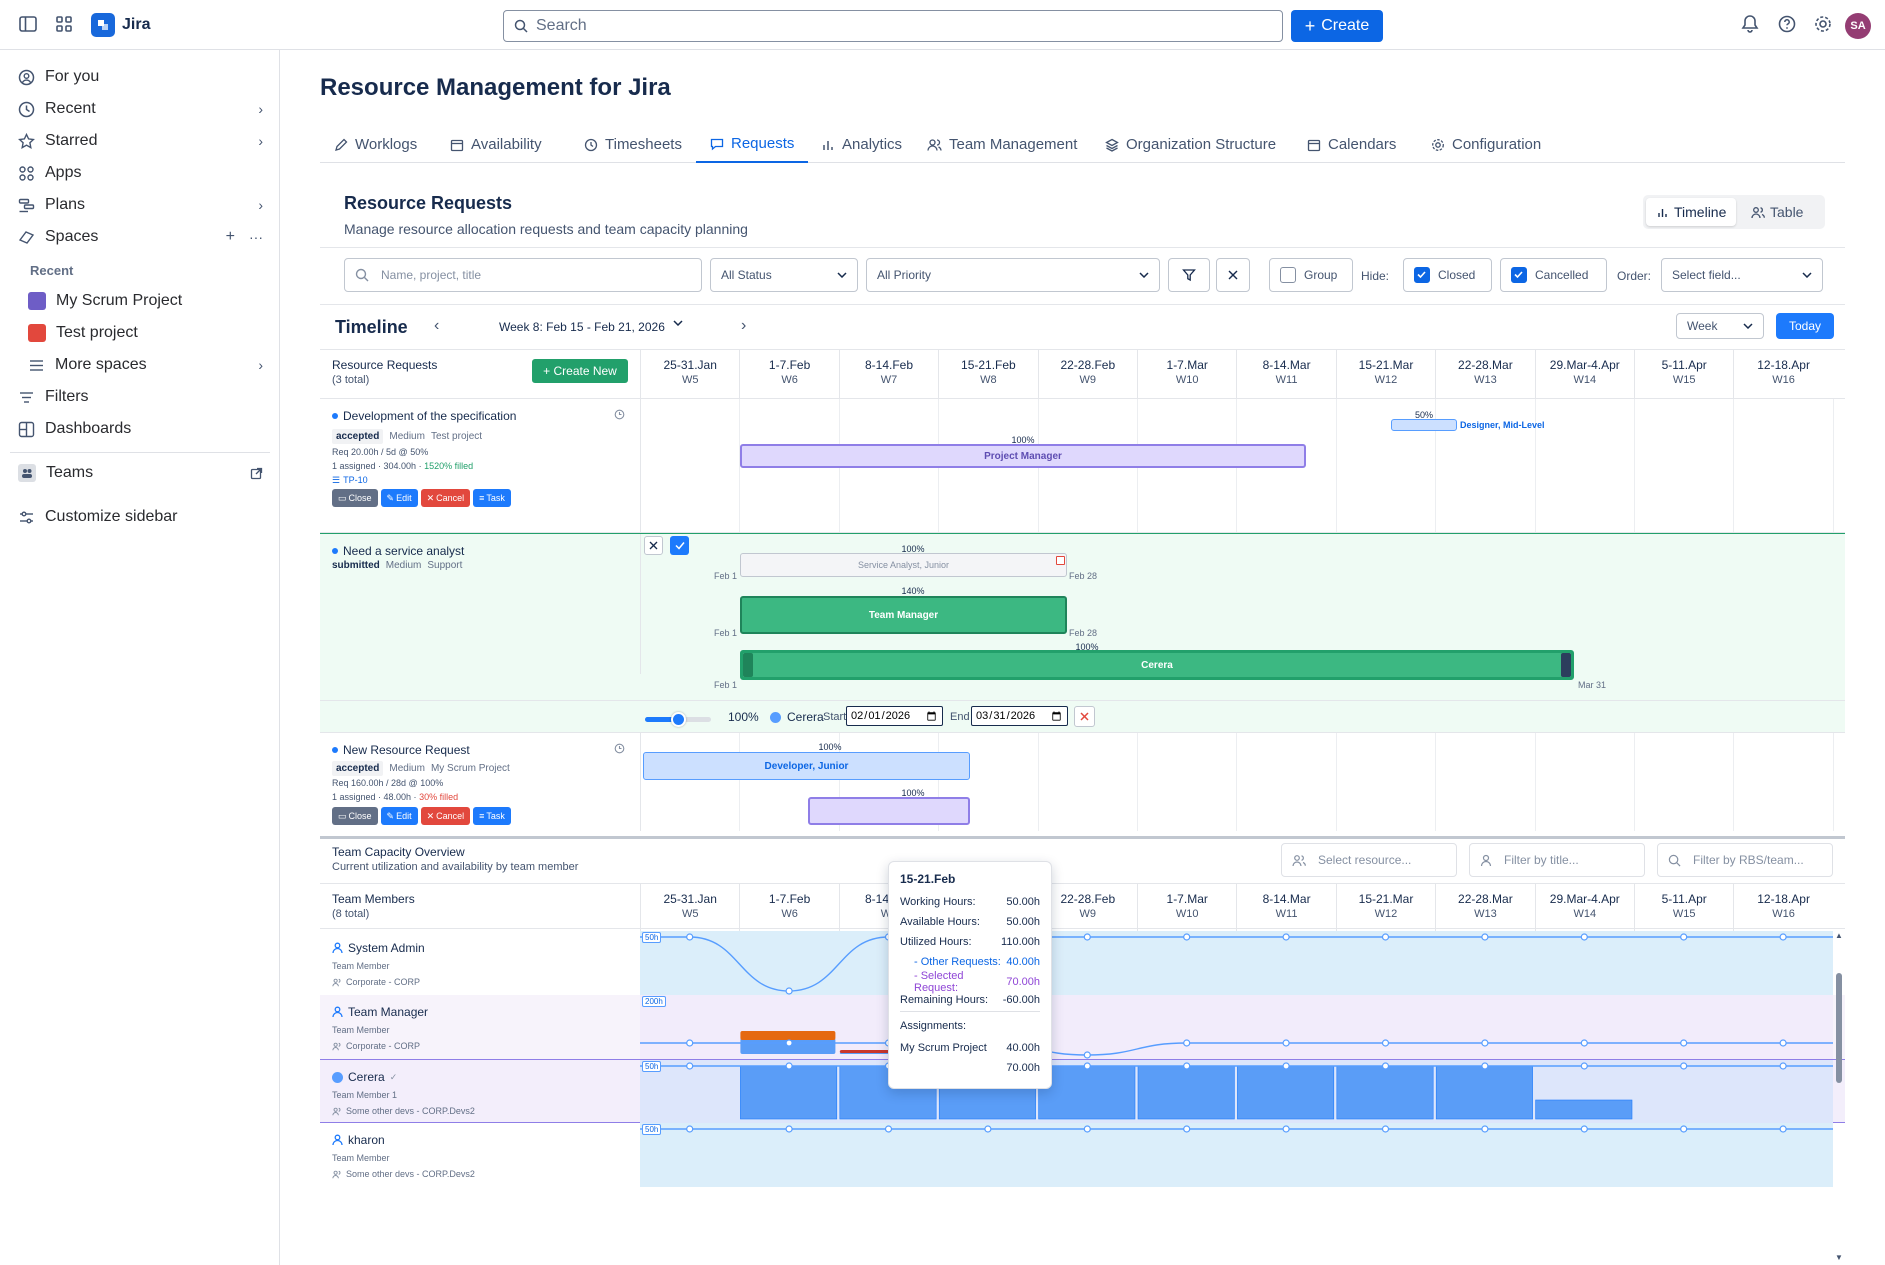 This screenshot has width=1885, height=1265. Describe the element at coordinates (496, 144) in the screenshot. I see `tab-availability: Availability` at that location.